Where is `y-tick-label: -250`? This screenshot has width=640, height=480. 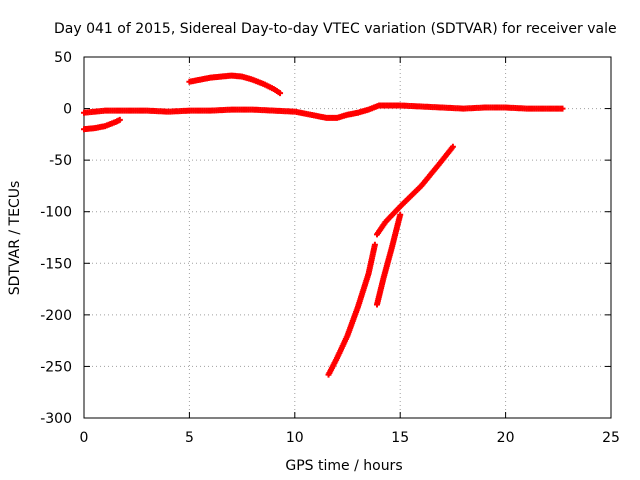
y-tick-label: -250 is located at coordinates (56, 367).